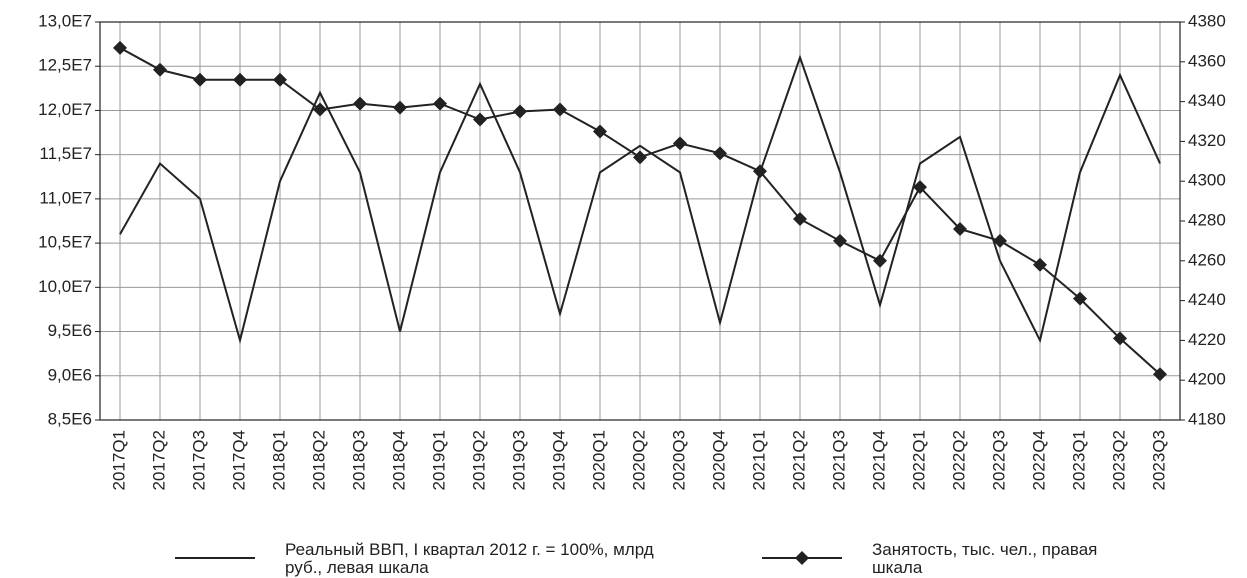 Image resolution: width=1247 pixels, height=578 pixels. I want to click on x-tick-label: 2020Q1, so click(598, 460).